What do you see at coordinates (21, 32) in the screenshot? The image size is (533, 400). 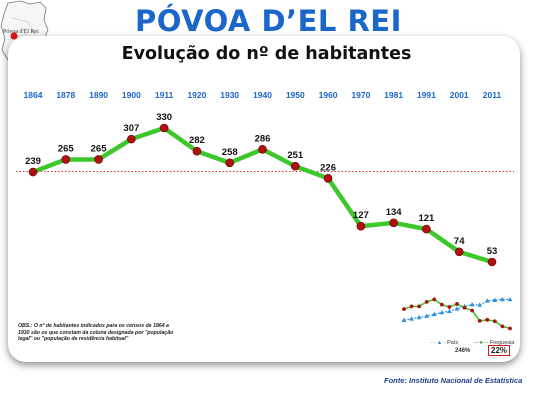 I see `map-label: Póvoa d'El Rei` at bounding box center [21, 32].